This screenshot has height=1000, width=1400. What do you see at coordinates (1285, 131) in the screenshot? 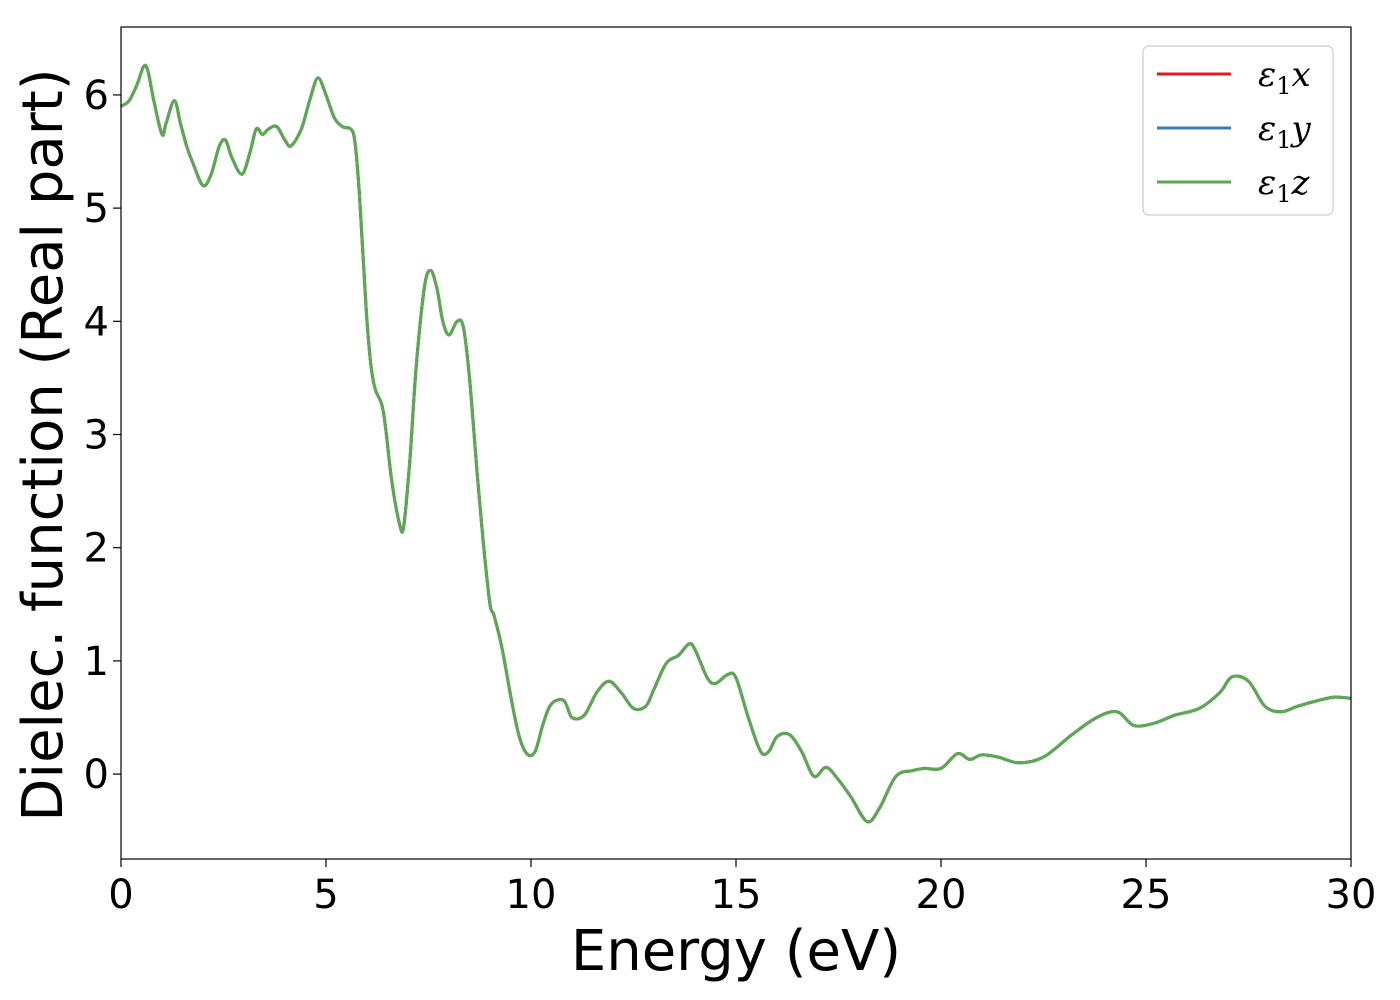
I see `legend-label: ε1y` at bounding box center [1285, 131].